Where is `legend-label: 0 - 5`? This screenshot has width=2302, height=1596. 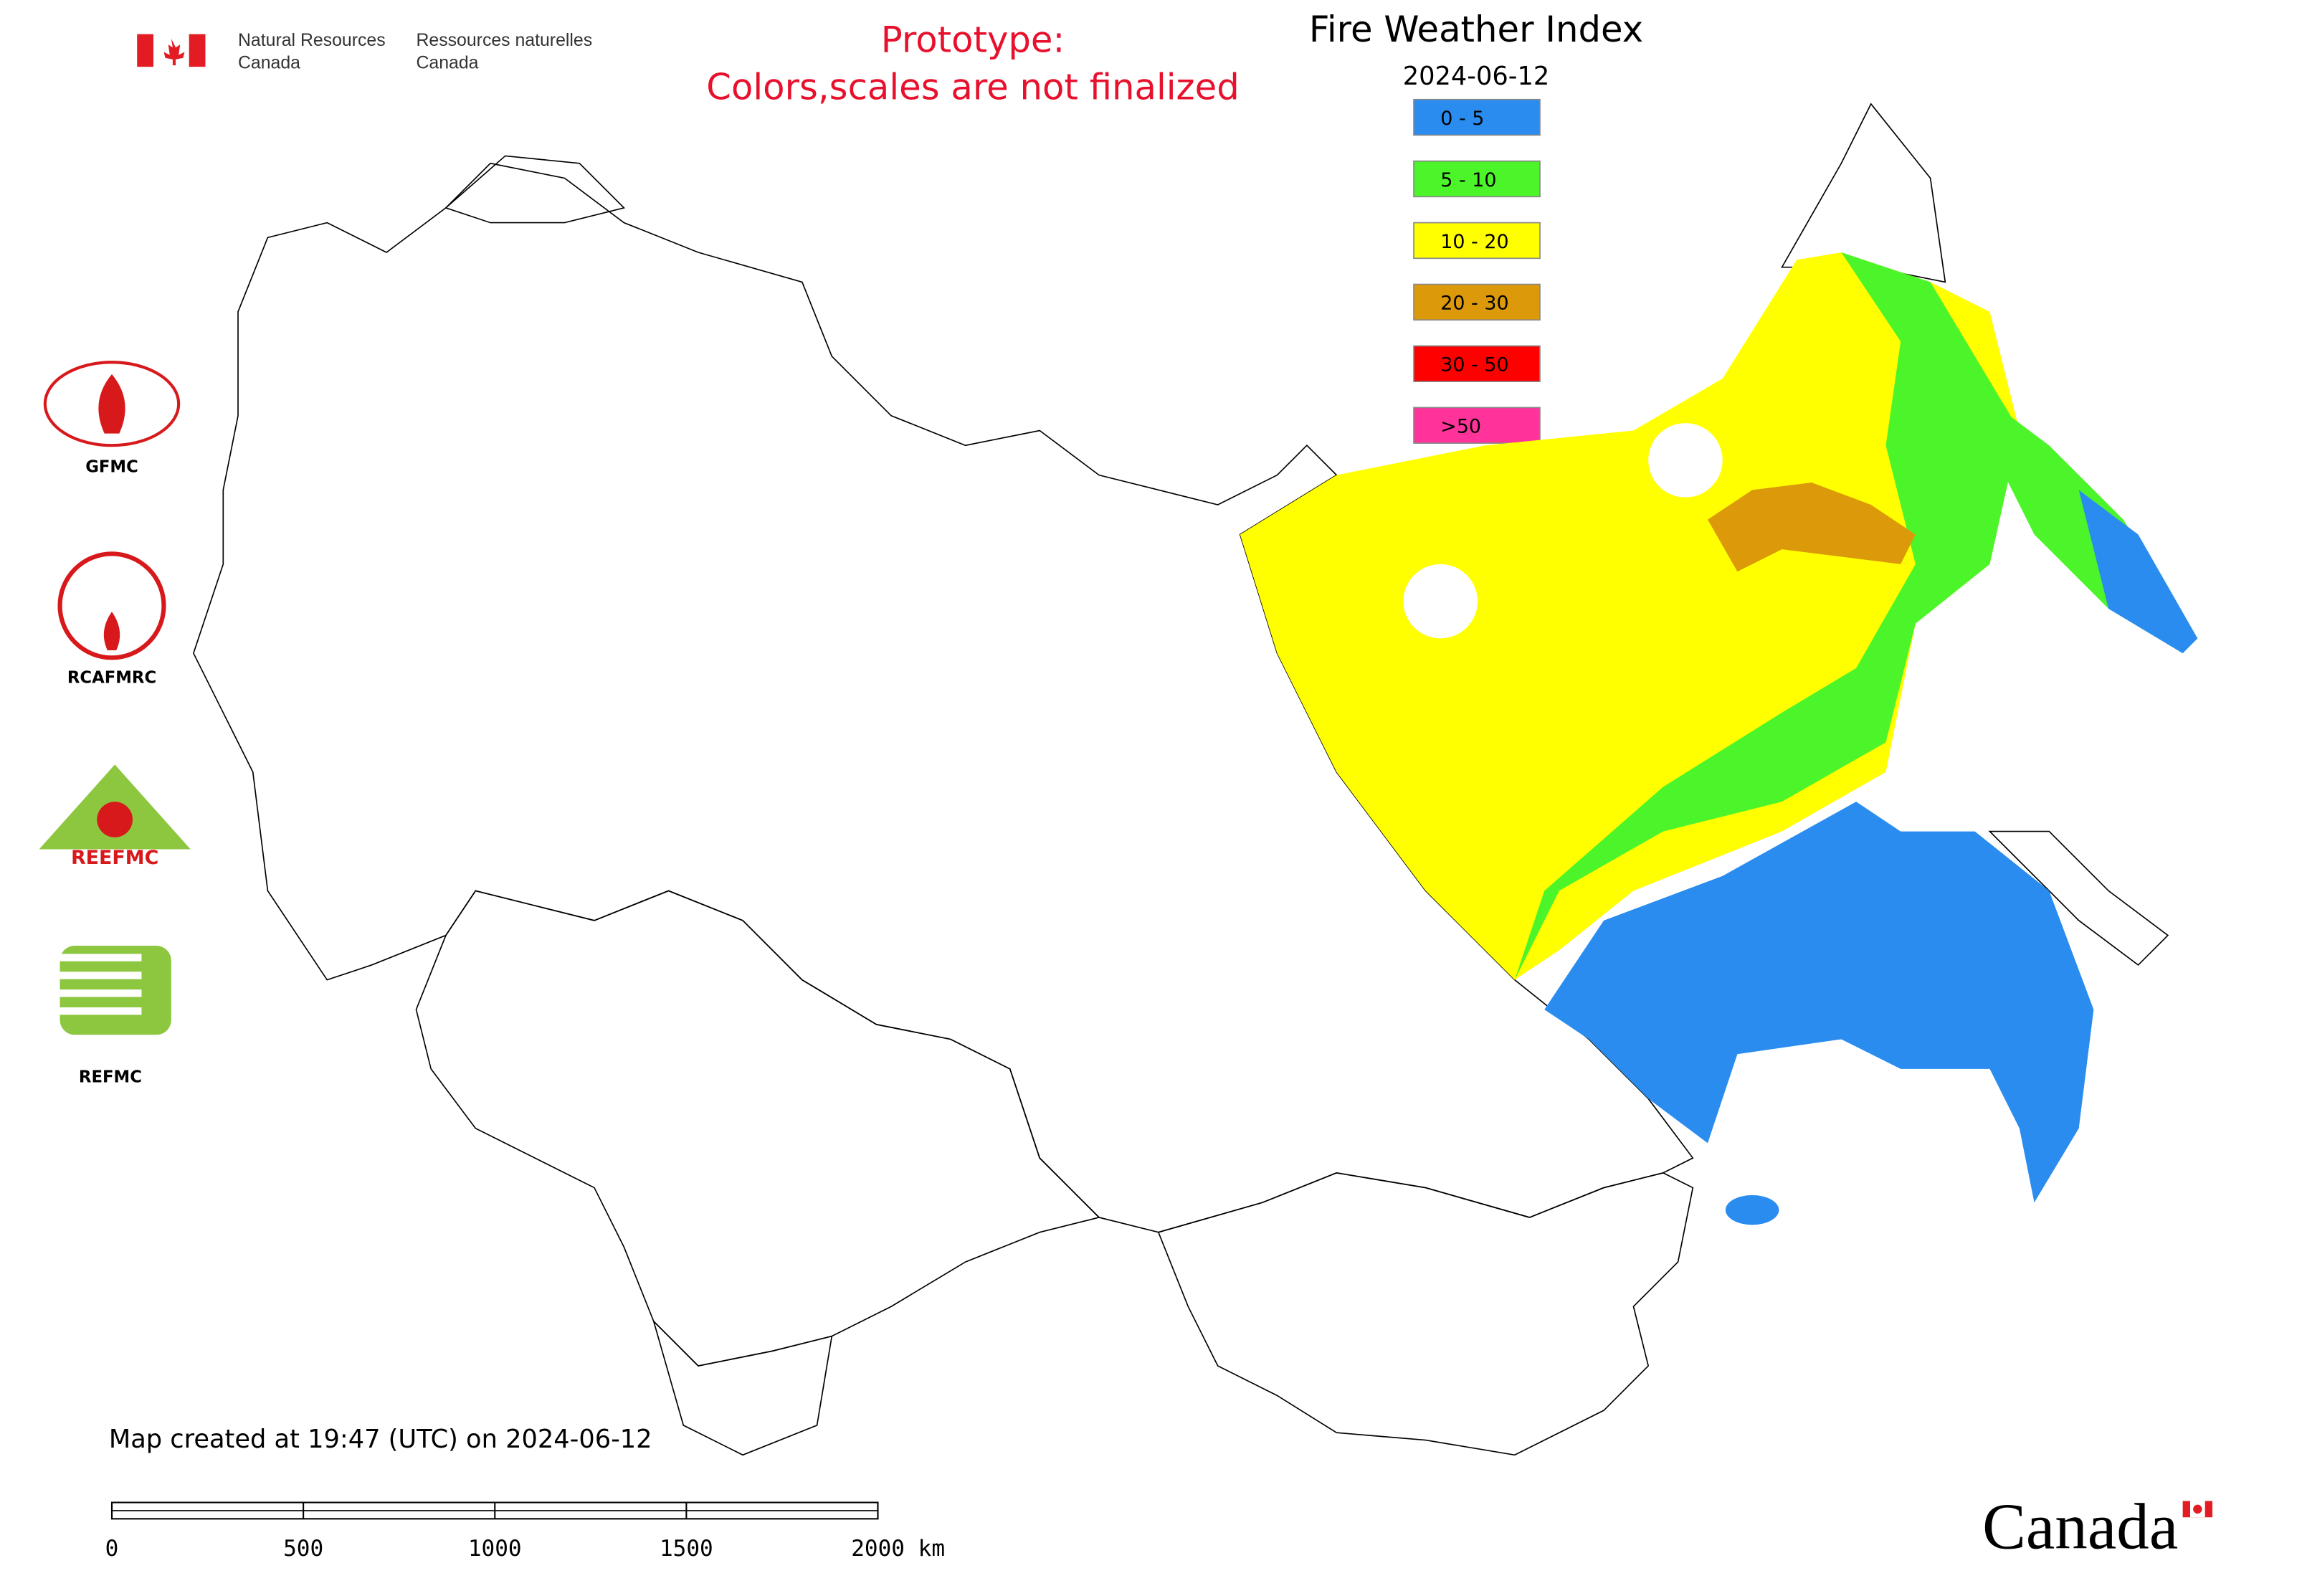 legend-label: 0 - 5 is located at coordinates (1462, 119).